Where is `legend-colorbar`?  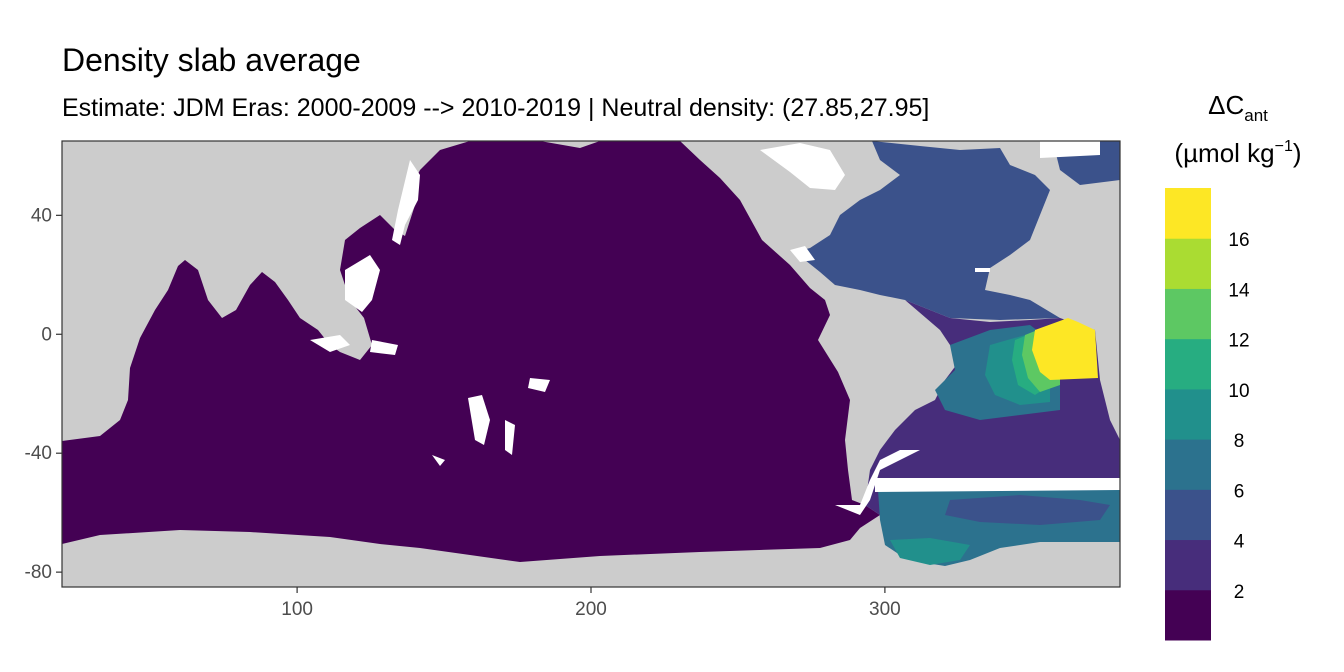 legend-colorbar is located at coordinates (1188, 414).